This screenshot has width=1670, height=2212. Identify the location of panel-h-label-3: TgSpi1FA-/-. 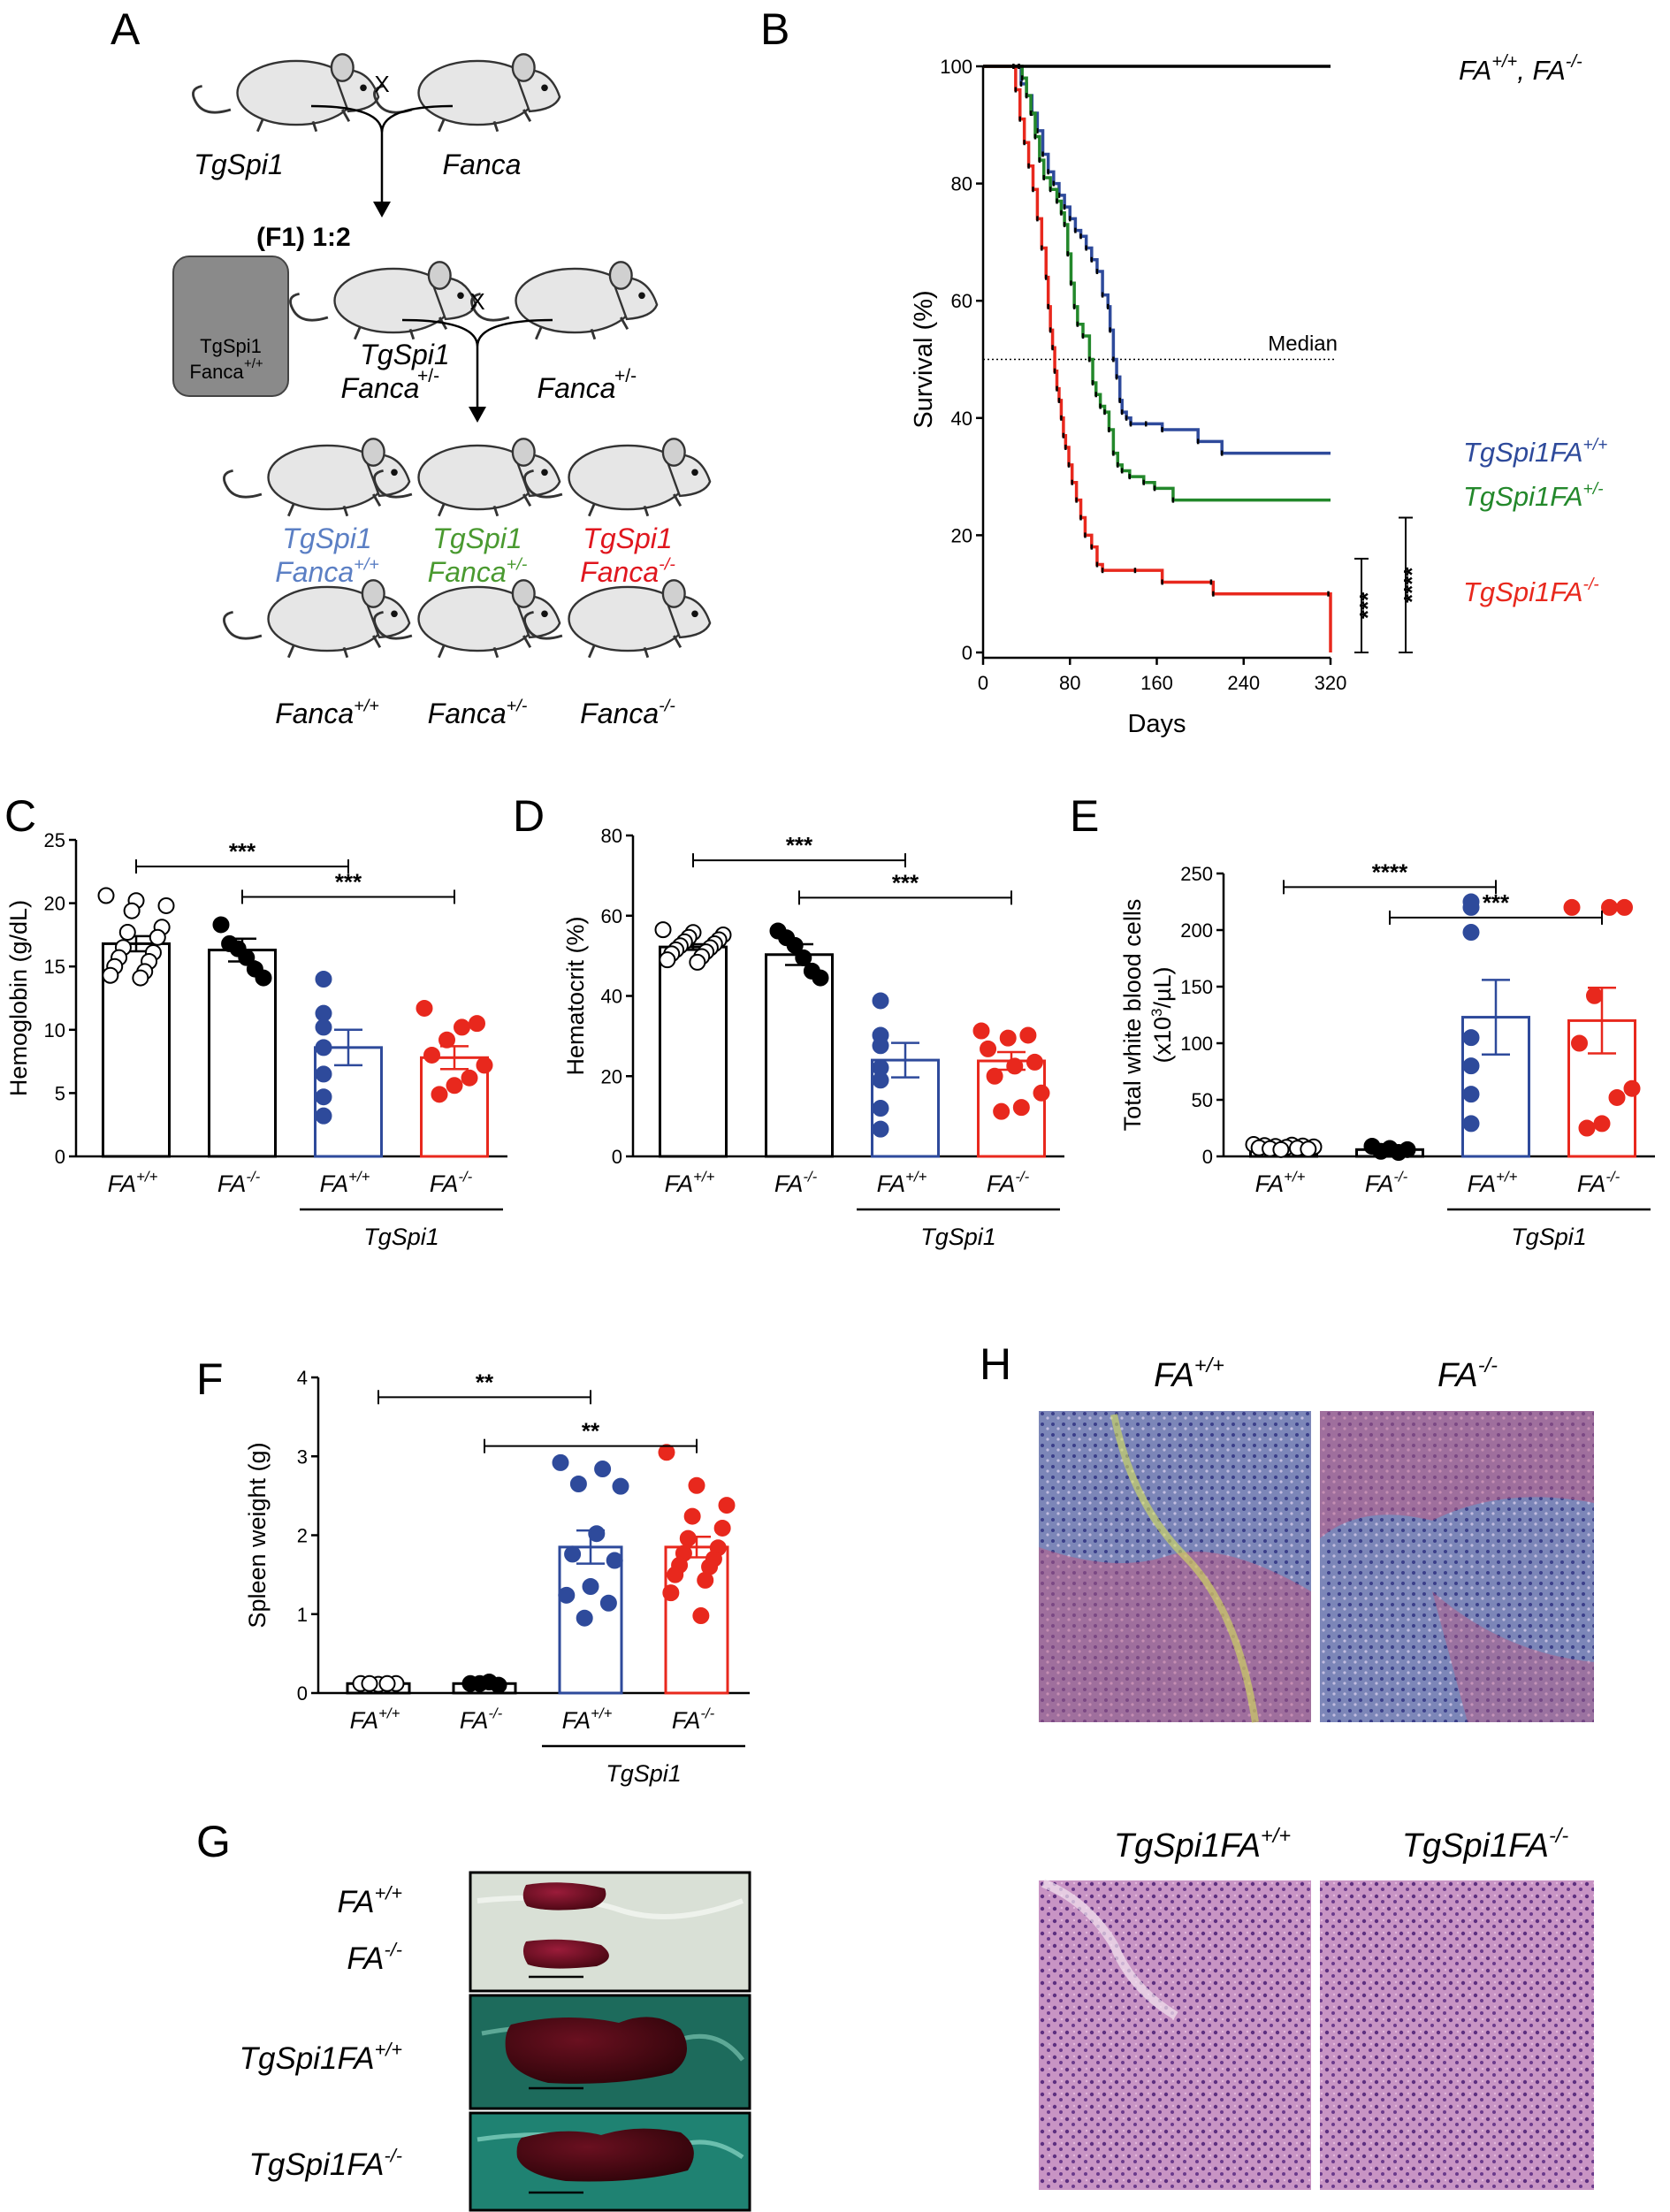
(1485, 1844).